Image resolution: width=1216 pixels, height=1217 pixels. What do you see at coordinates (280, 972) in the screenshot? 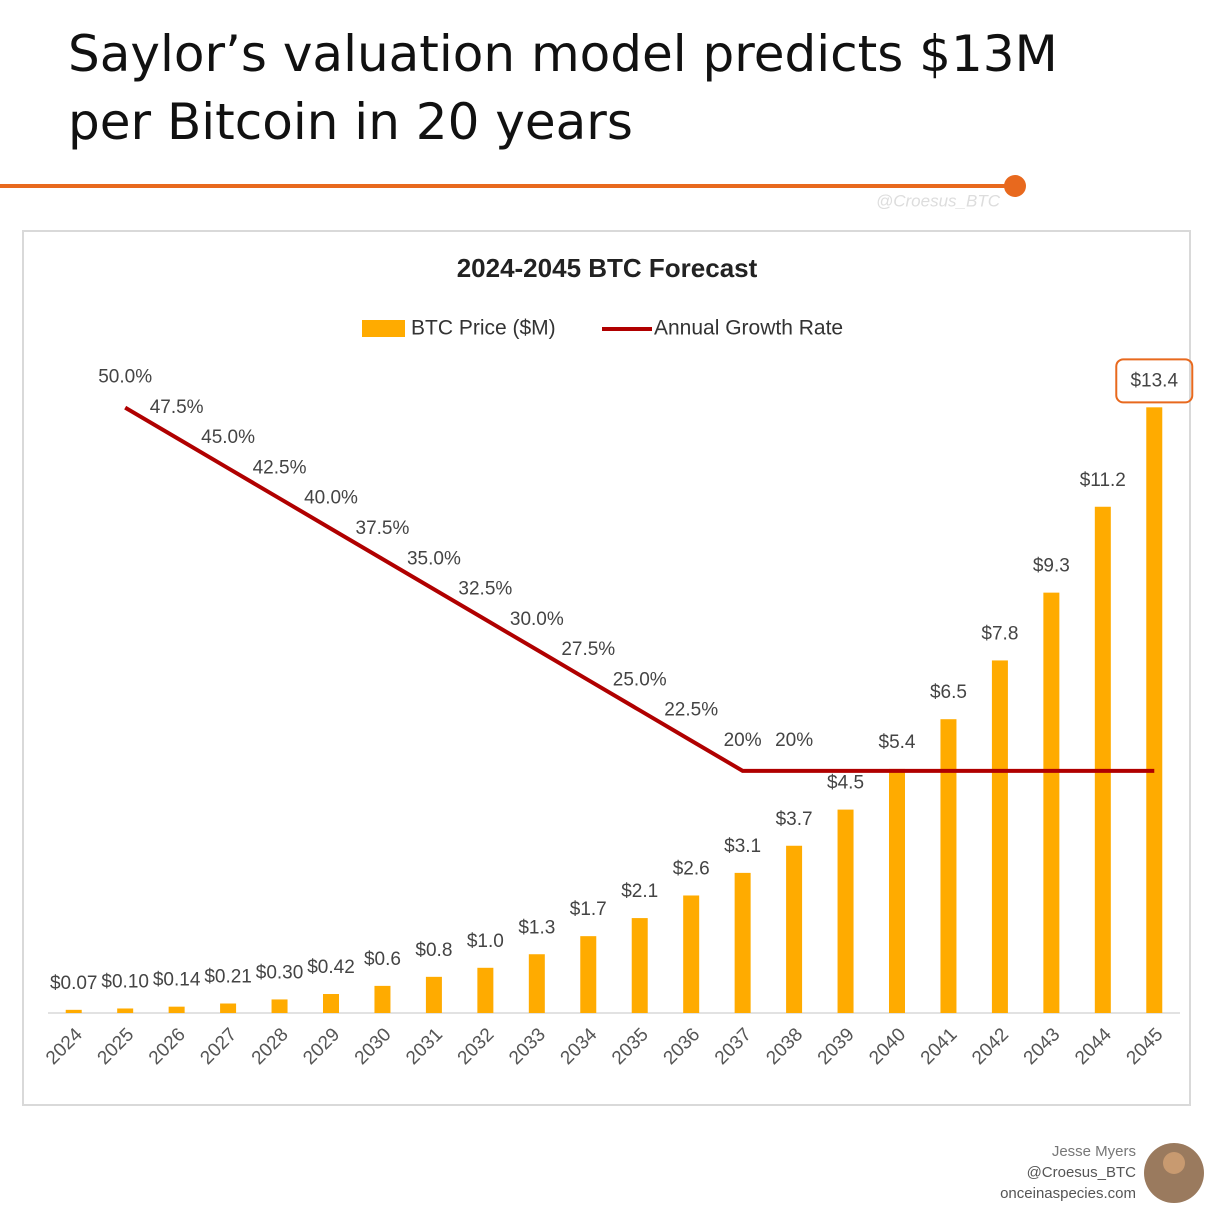
I see `data-label: $0.30` at bounding box center [280, 972].